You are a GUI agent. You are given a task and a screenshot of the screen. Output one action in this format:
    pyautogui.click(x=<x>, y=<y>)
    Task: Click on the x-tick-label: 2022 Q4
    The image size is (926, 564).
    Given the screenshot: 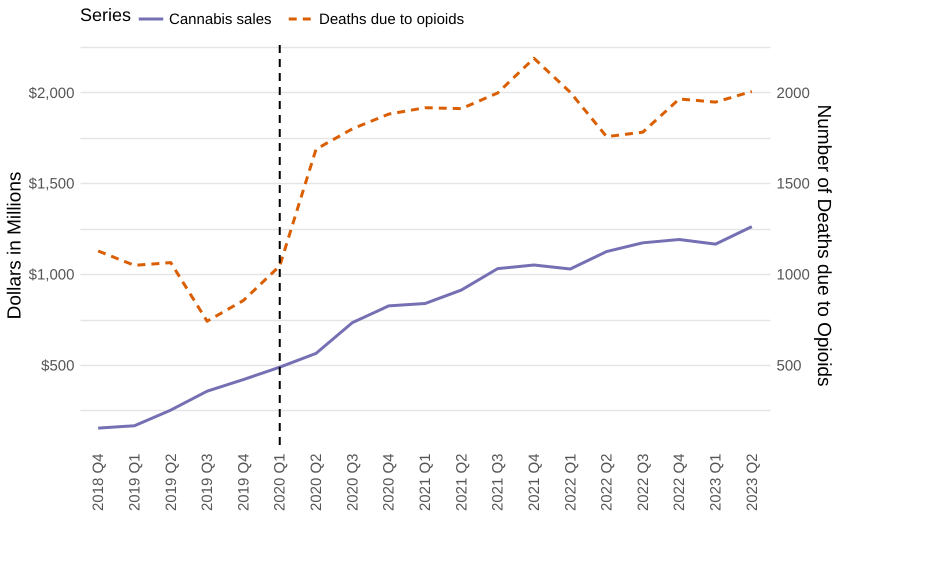 What is the action you would take?
    pyautogui.click(x=679, y=483)
    